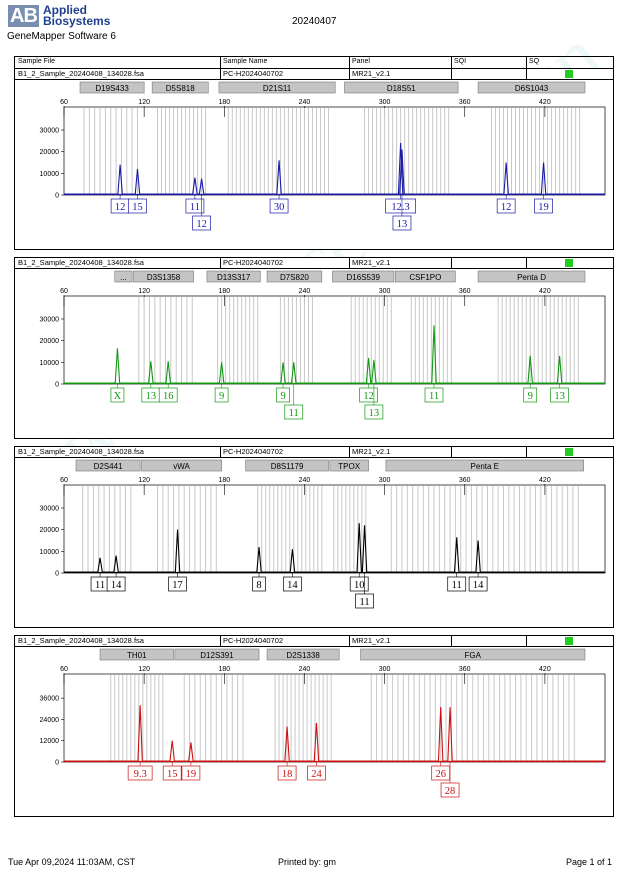  I want to click on allele-call-label: 24, so click(316, 771).